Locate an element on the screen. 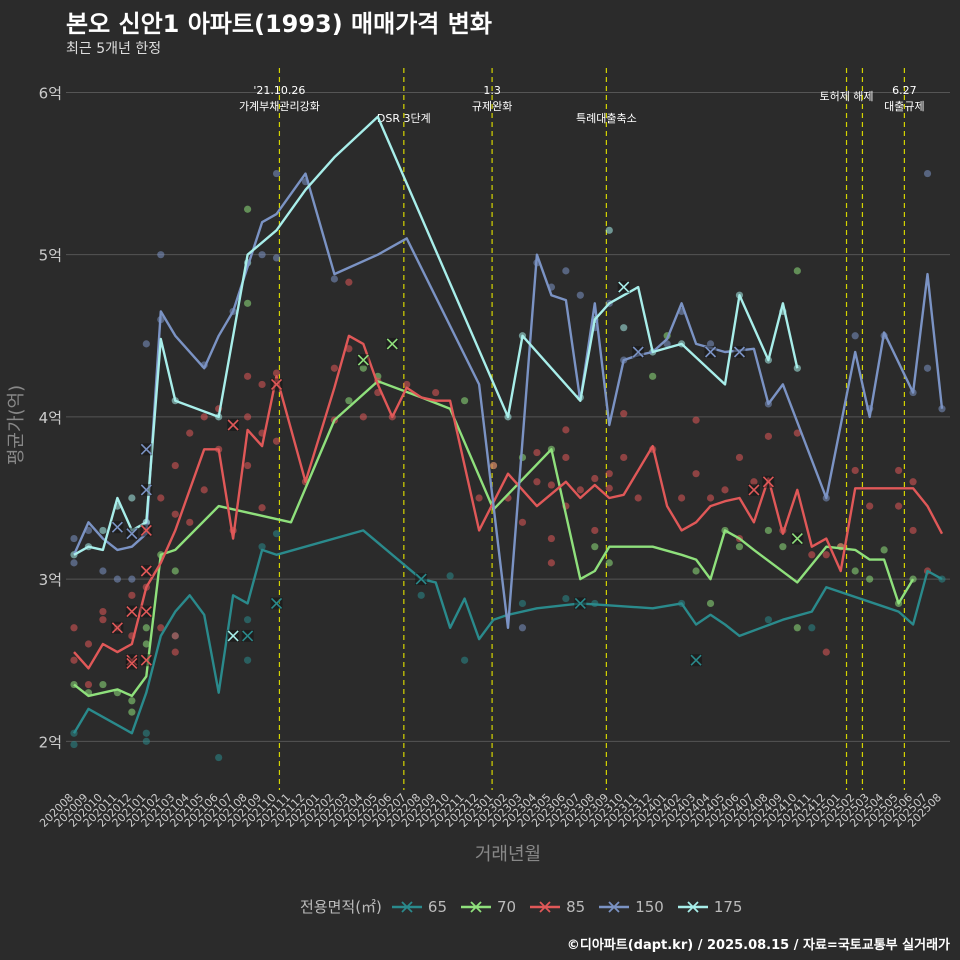 The width and height of the screenshot is (960, 960). legend-item-150: 150 is located at coordinates (630, 907).